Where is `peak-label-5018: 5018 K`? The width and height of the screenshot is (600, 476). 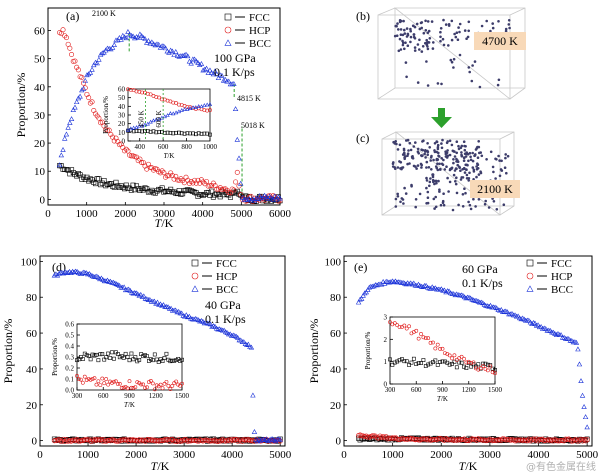 peak-label-5018: 5018 K is located at coordinates (253, 125).